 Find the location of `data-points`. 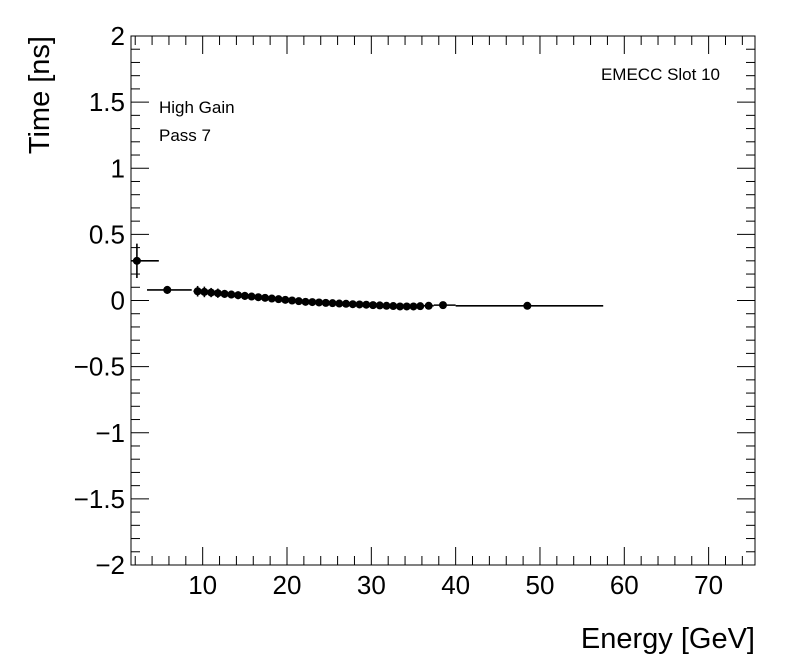

data-points is located at coordinates (367, 277).